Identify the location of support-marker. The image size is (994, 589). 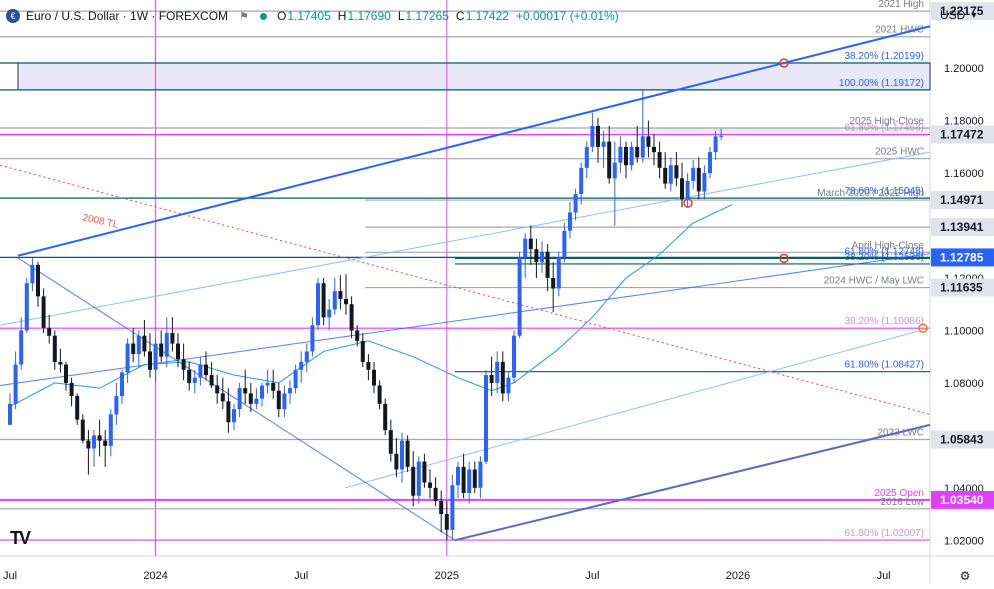
(688, 203).